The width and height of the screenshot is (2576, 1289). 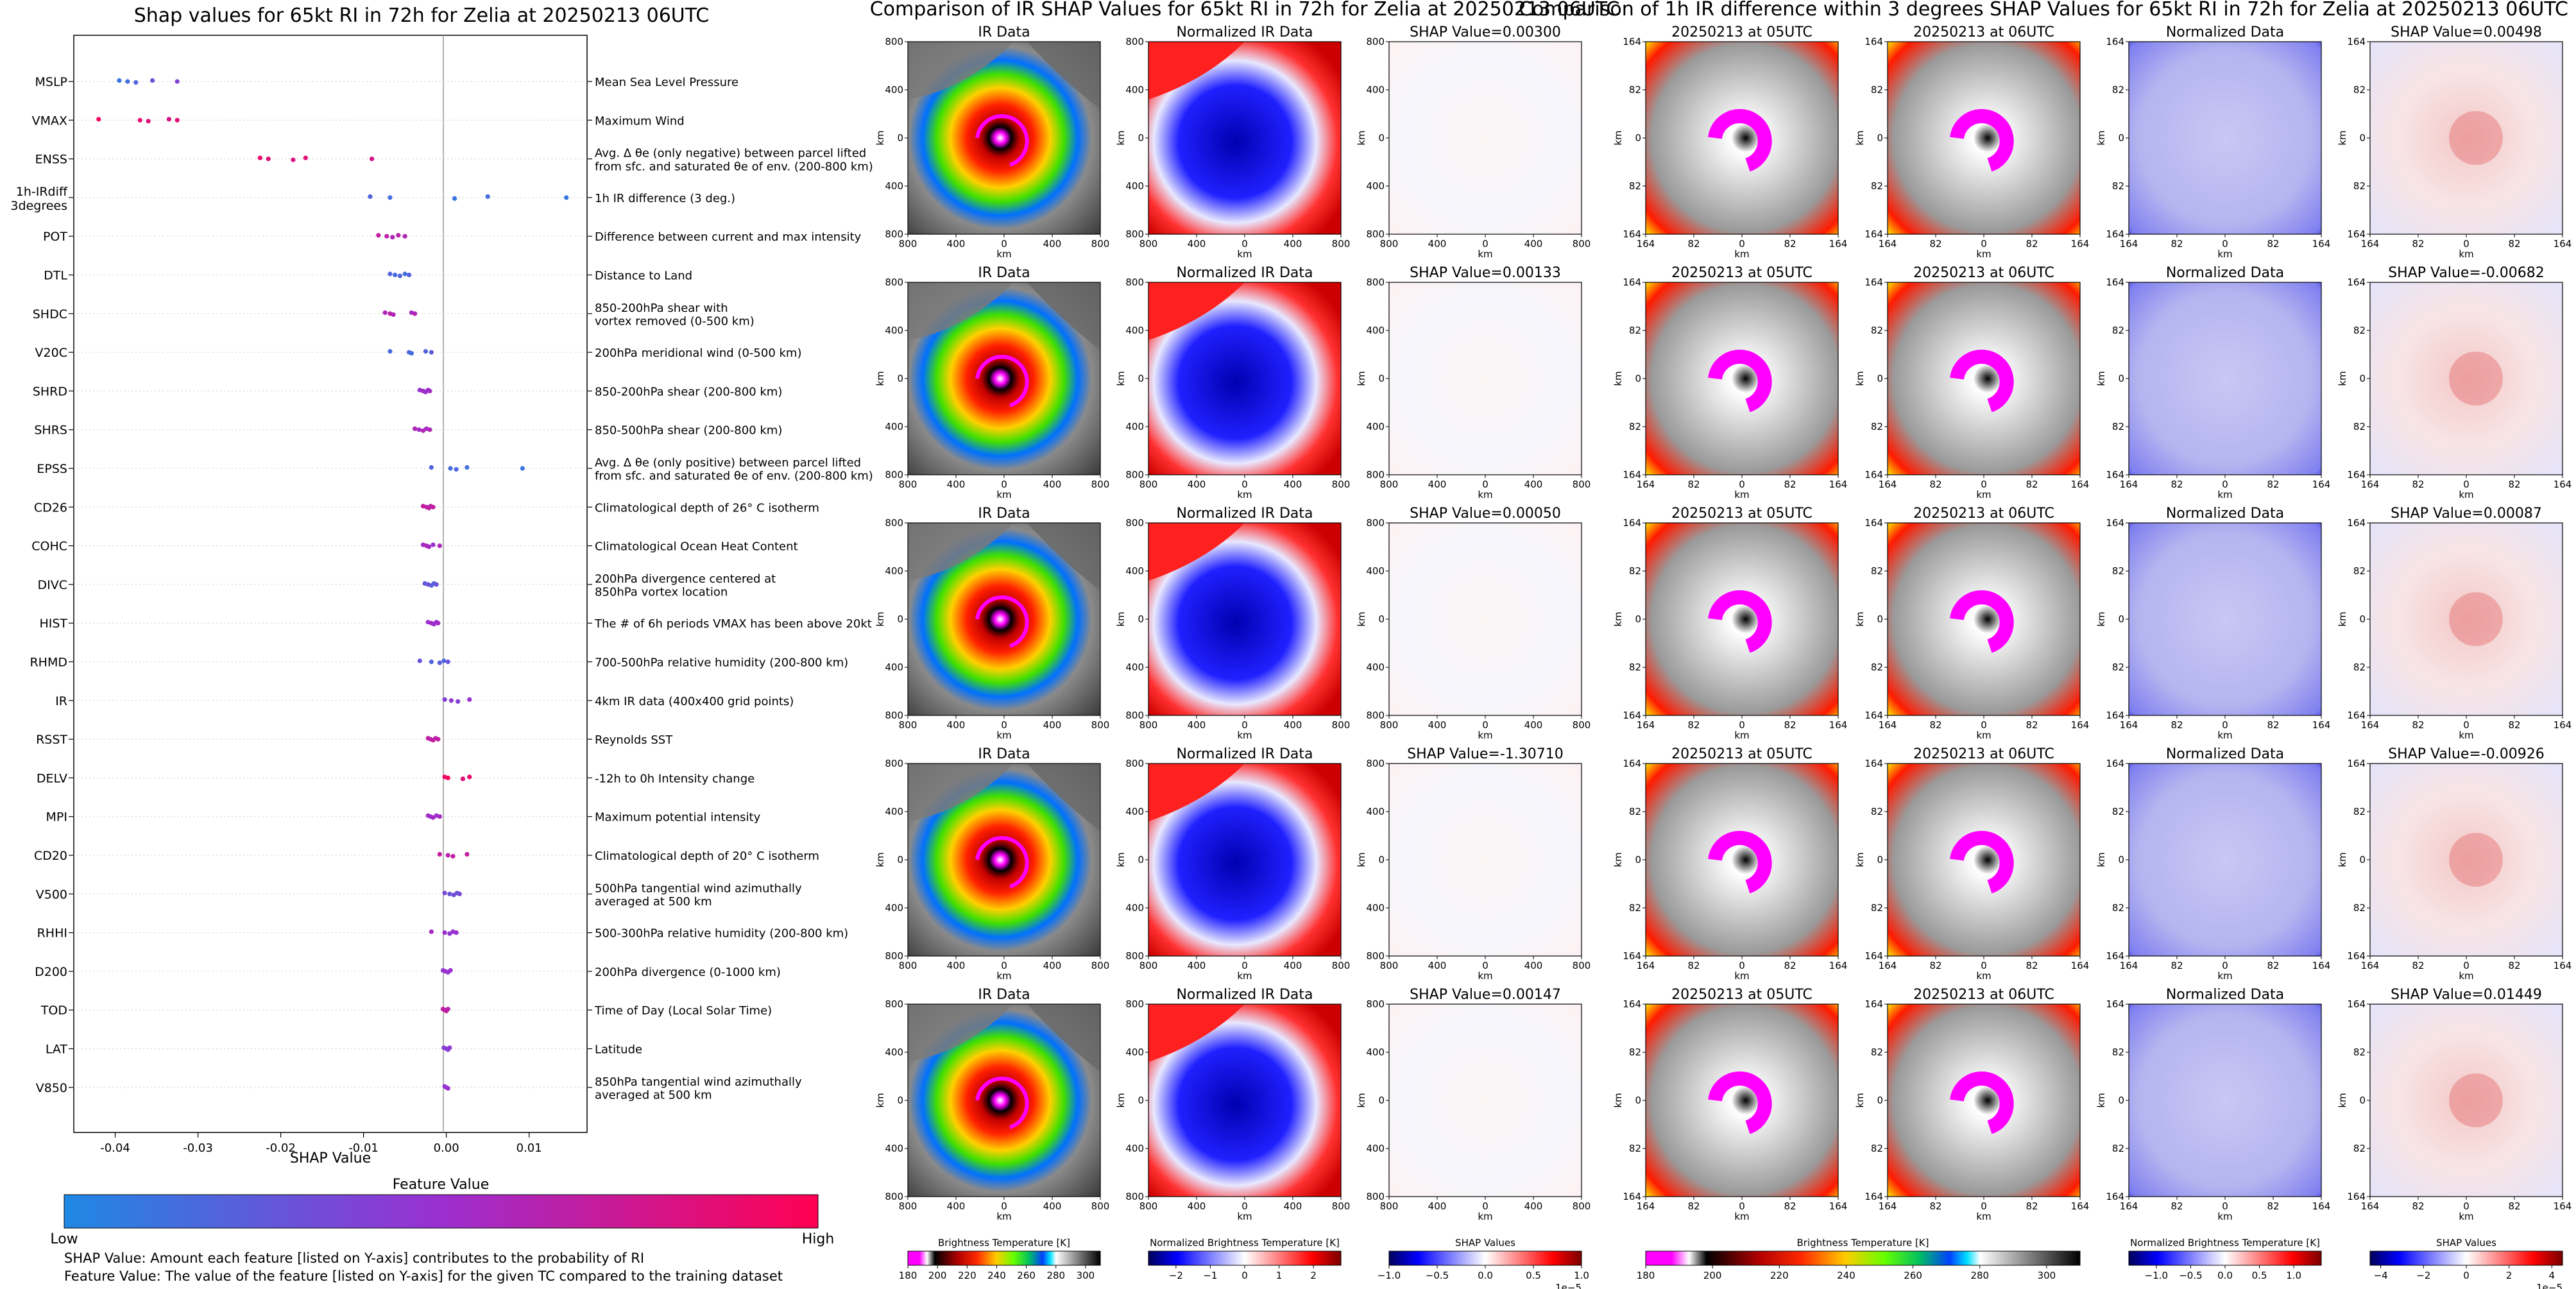 What do you see at coordinates (49, 121) in the screenshot?
I see `feature-name-label: VMAX` at bounding box center [49, 121].